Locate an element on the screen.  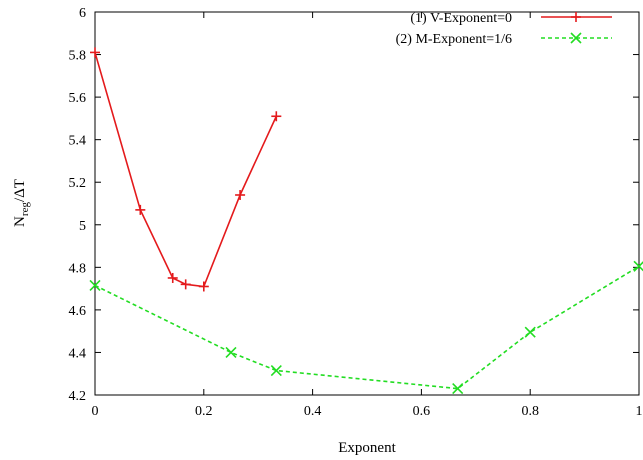
y-axis-title-tail: /ΔT is located at coordinates (20, 190).